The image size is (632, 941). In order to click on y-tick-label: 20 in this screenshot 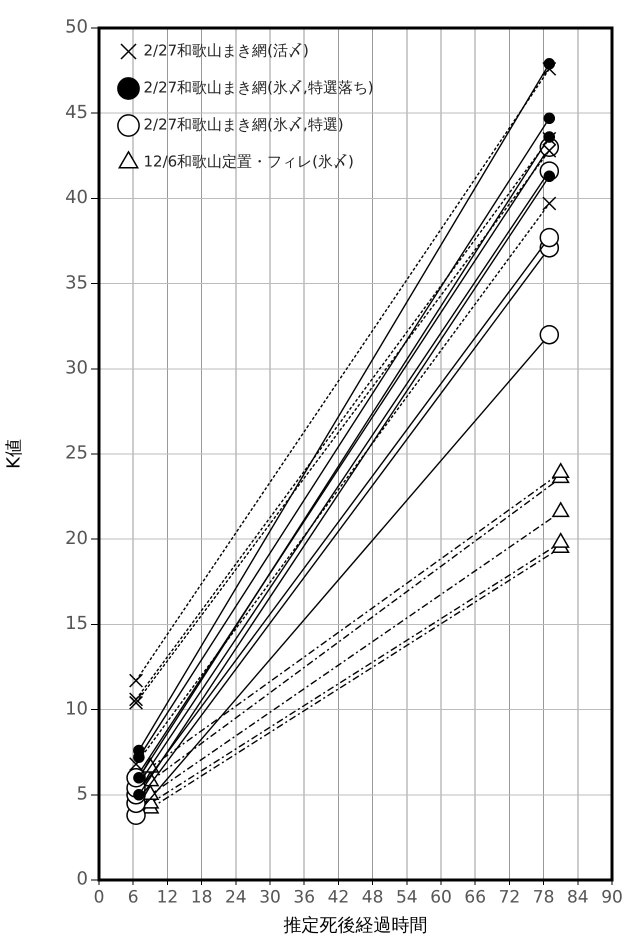, I will do `click(76, 538)`.